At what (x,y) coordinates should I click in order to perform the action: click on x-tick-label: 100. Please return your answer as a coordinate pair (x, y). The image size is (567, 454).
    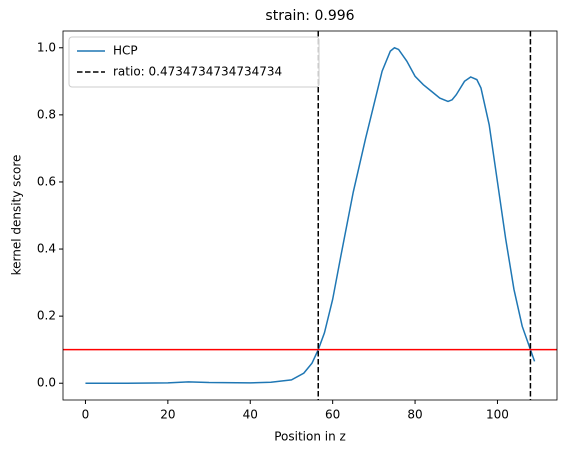
    Looking at the image, I should click on (497, 415).